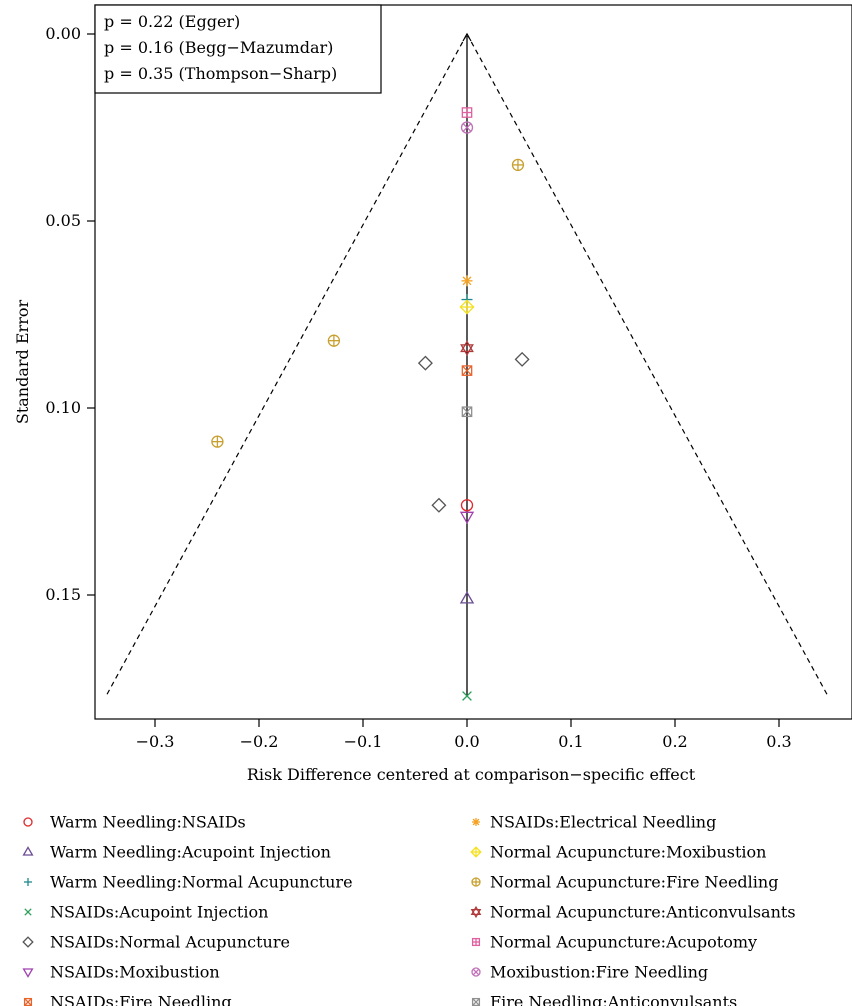 This screenshot has height=1006, width=852. Describe the element at coordinates (476, 822) in the screenshot. I see `legend-marker-nsaids-electrical-needling` at that location.